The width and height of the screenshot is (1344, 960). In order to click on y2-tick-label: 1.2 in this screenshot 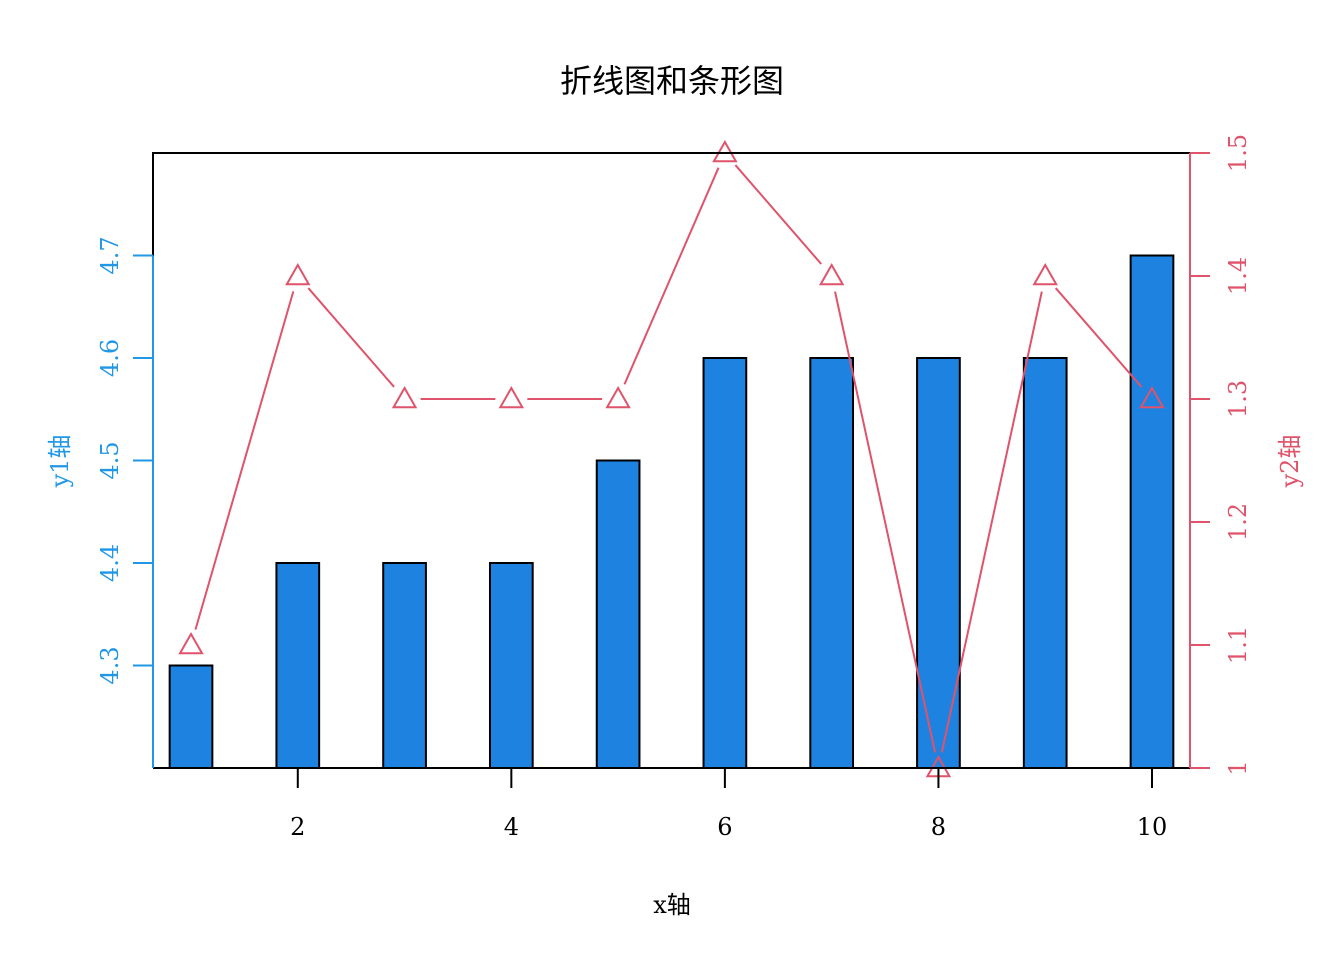, I will do `click(1238, 522)`.